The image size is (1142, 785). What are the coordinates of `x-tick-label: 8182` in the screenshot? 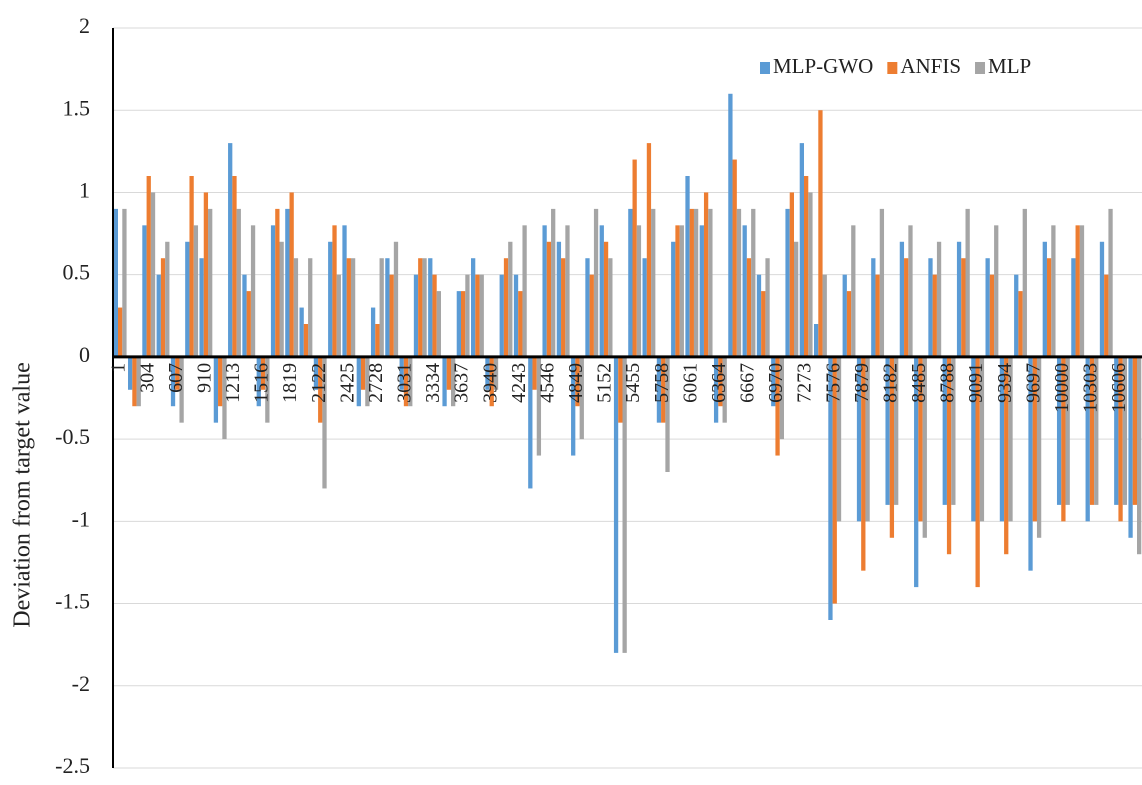 It's located at (890, 383).